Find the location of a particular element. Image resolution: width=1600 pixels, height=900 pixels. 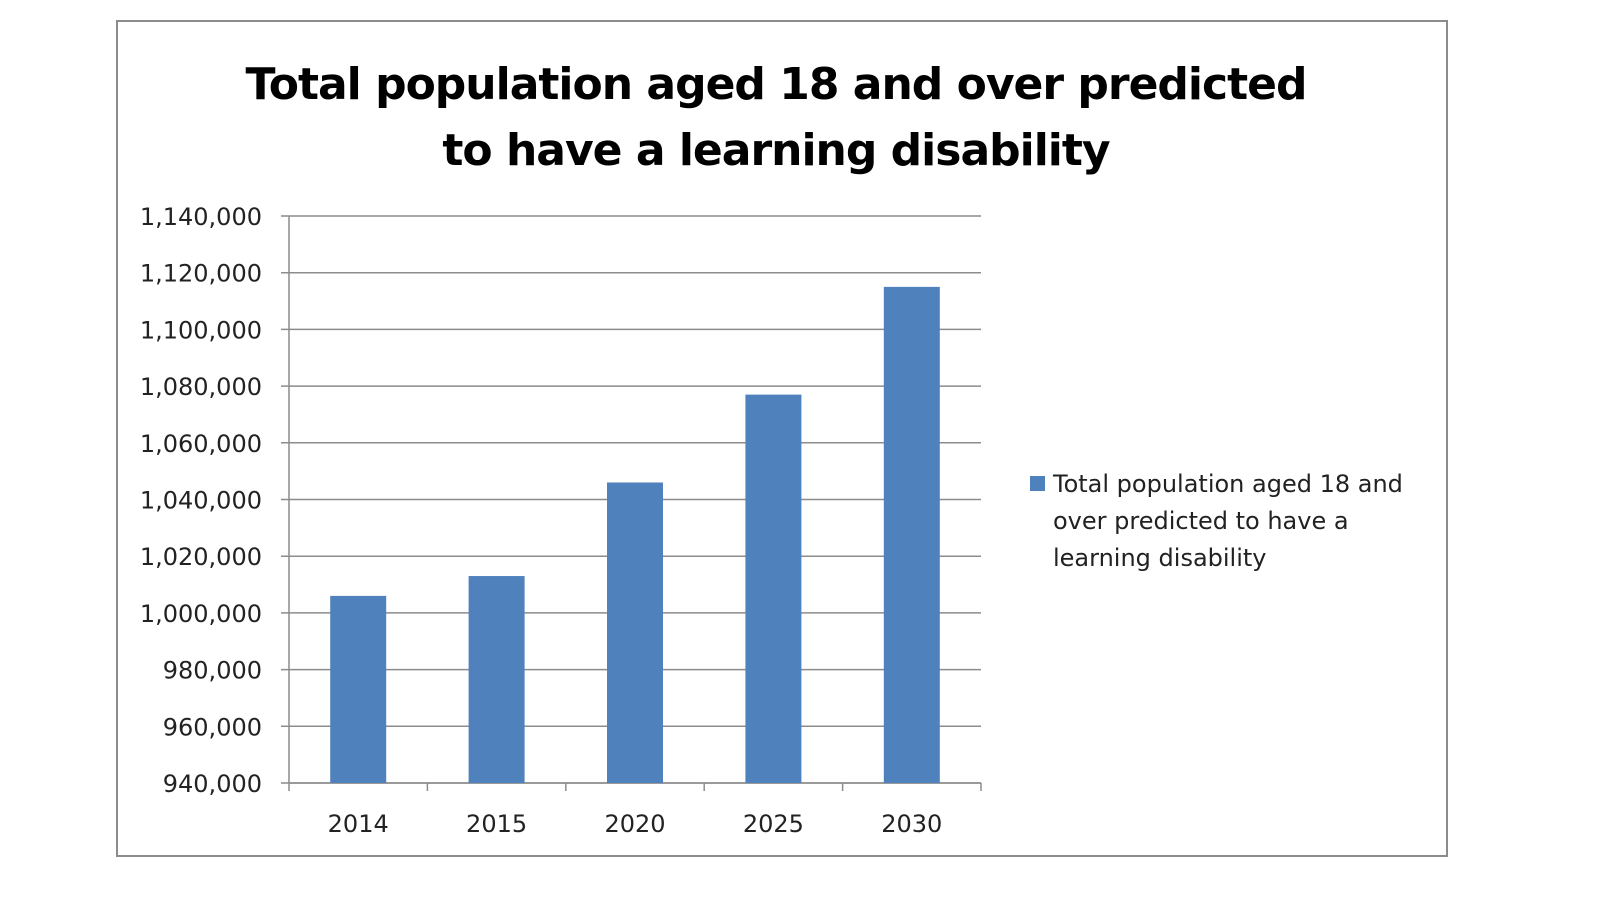

y-tick-label: 1,140,000 is located at coordinates (201, 217).